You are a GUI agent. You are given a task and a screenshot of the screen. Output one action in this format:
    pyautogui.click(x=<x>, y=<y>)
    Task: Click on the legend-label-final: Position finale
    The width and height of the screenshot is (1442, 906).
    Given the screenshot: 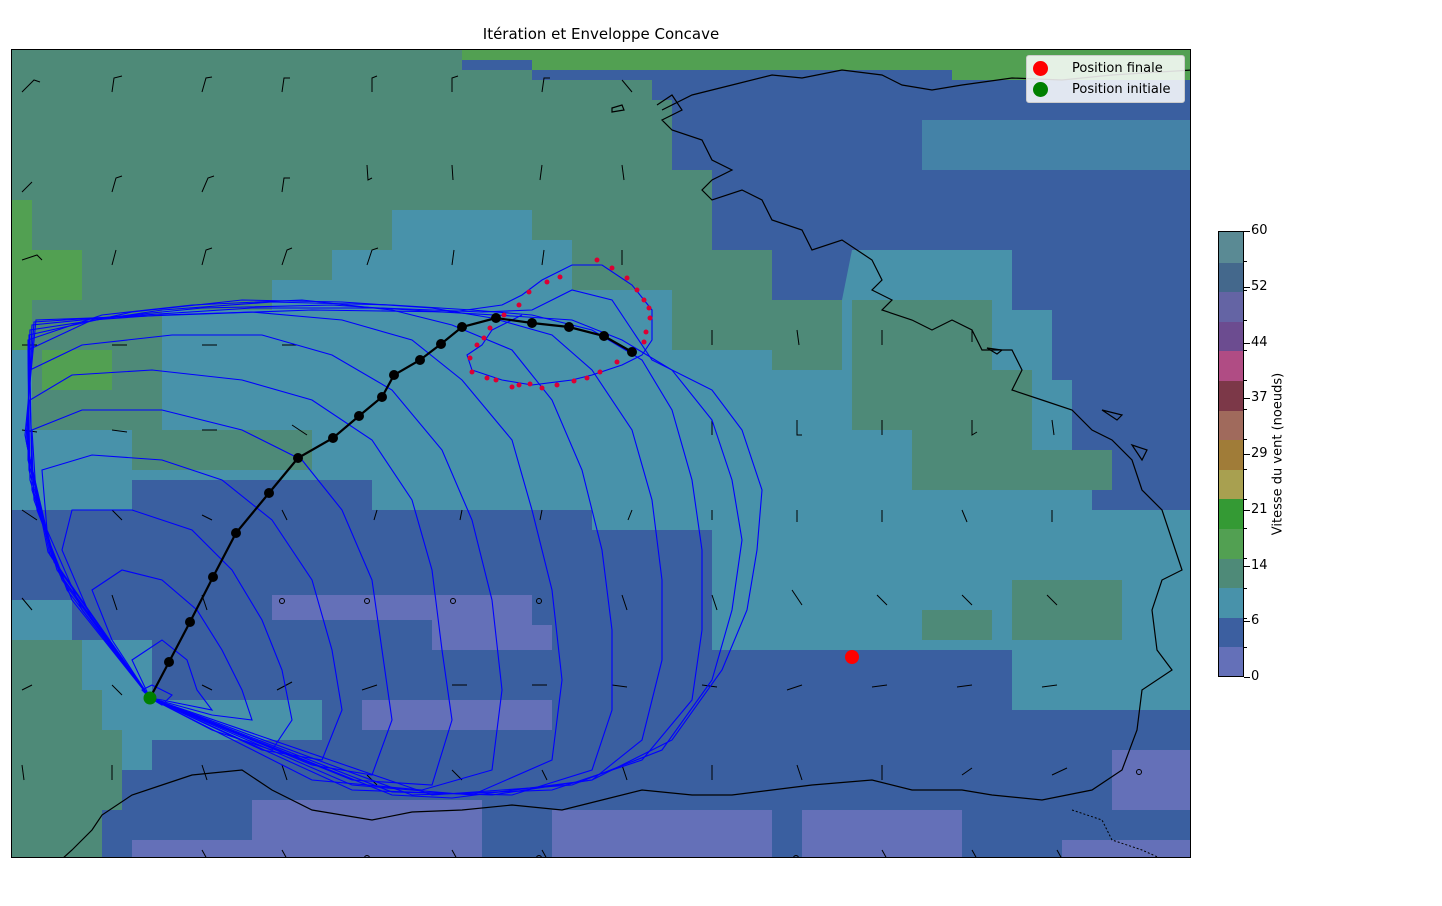 What is the action you would take?
    pyautogui.click(x=1117, y=68)
    